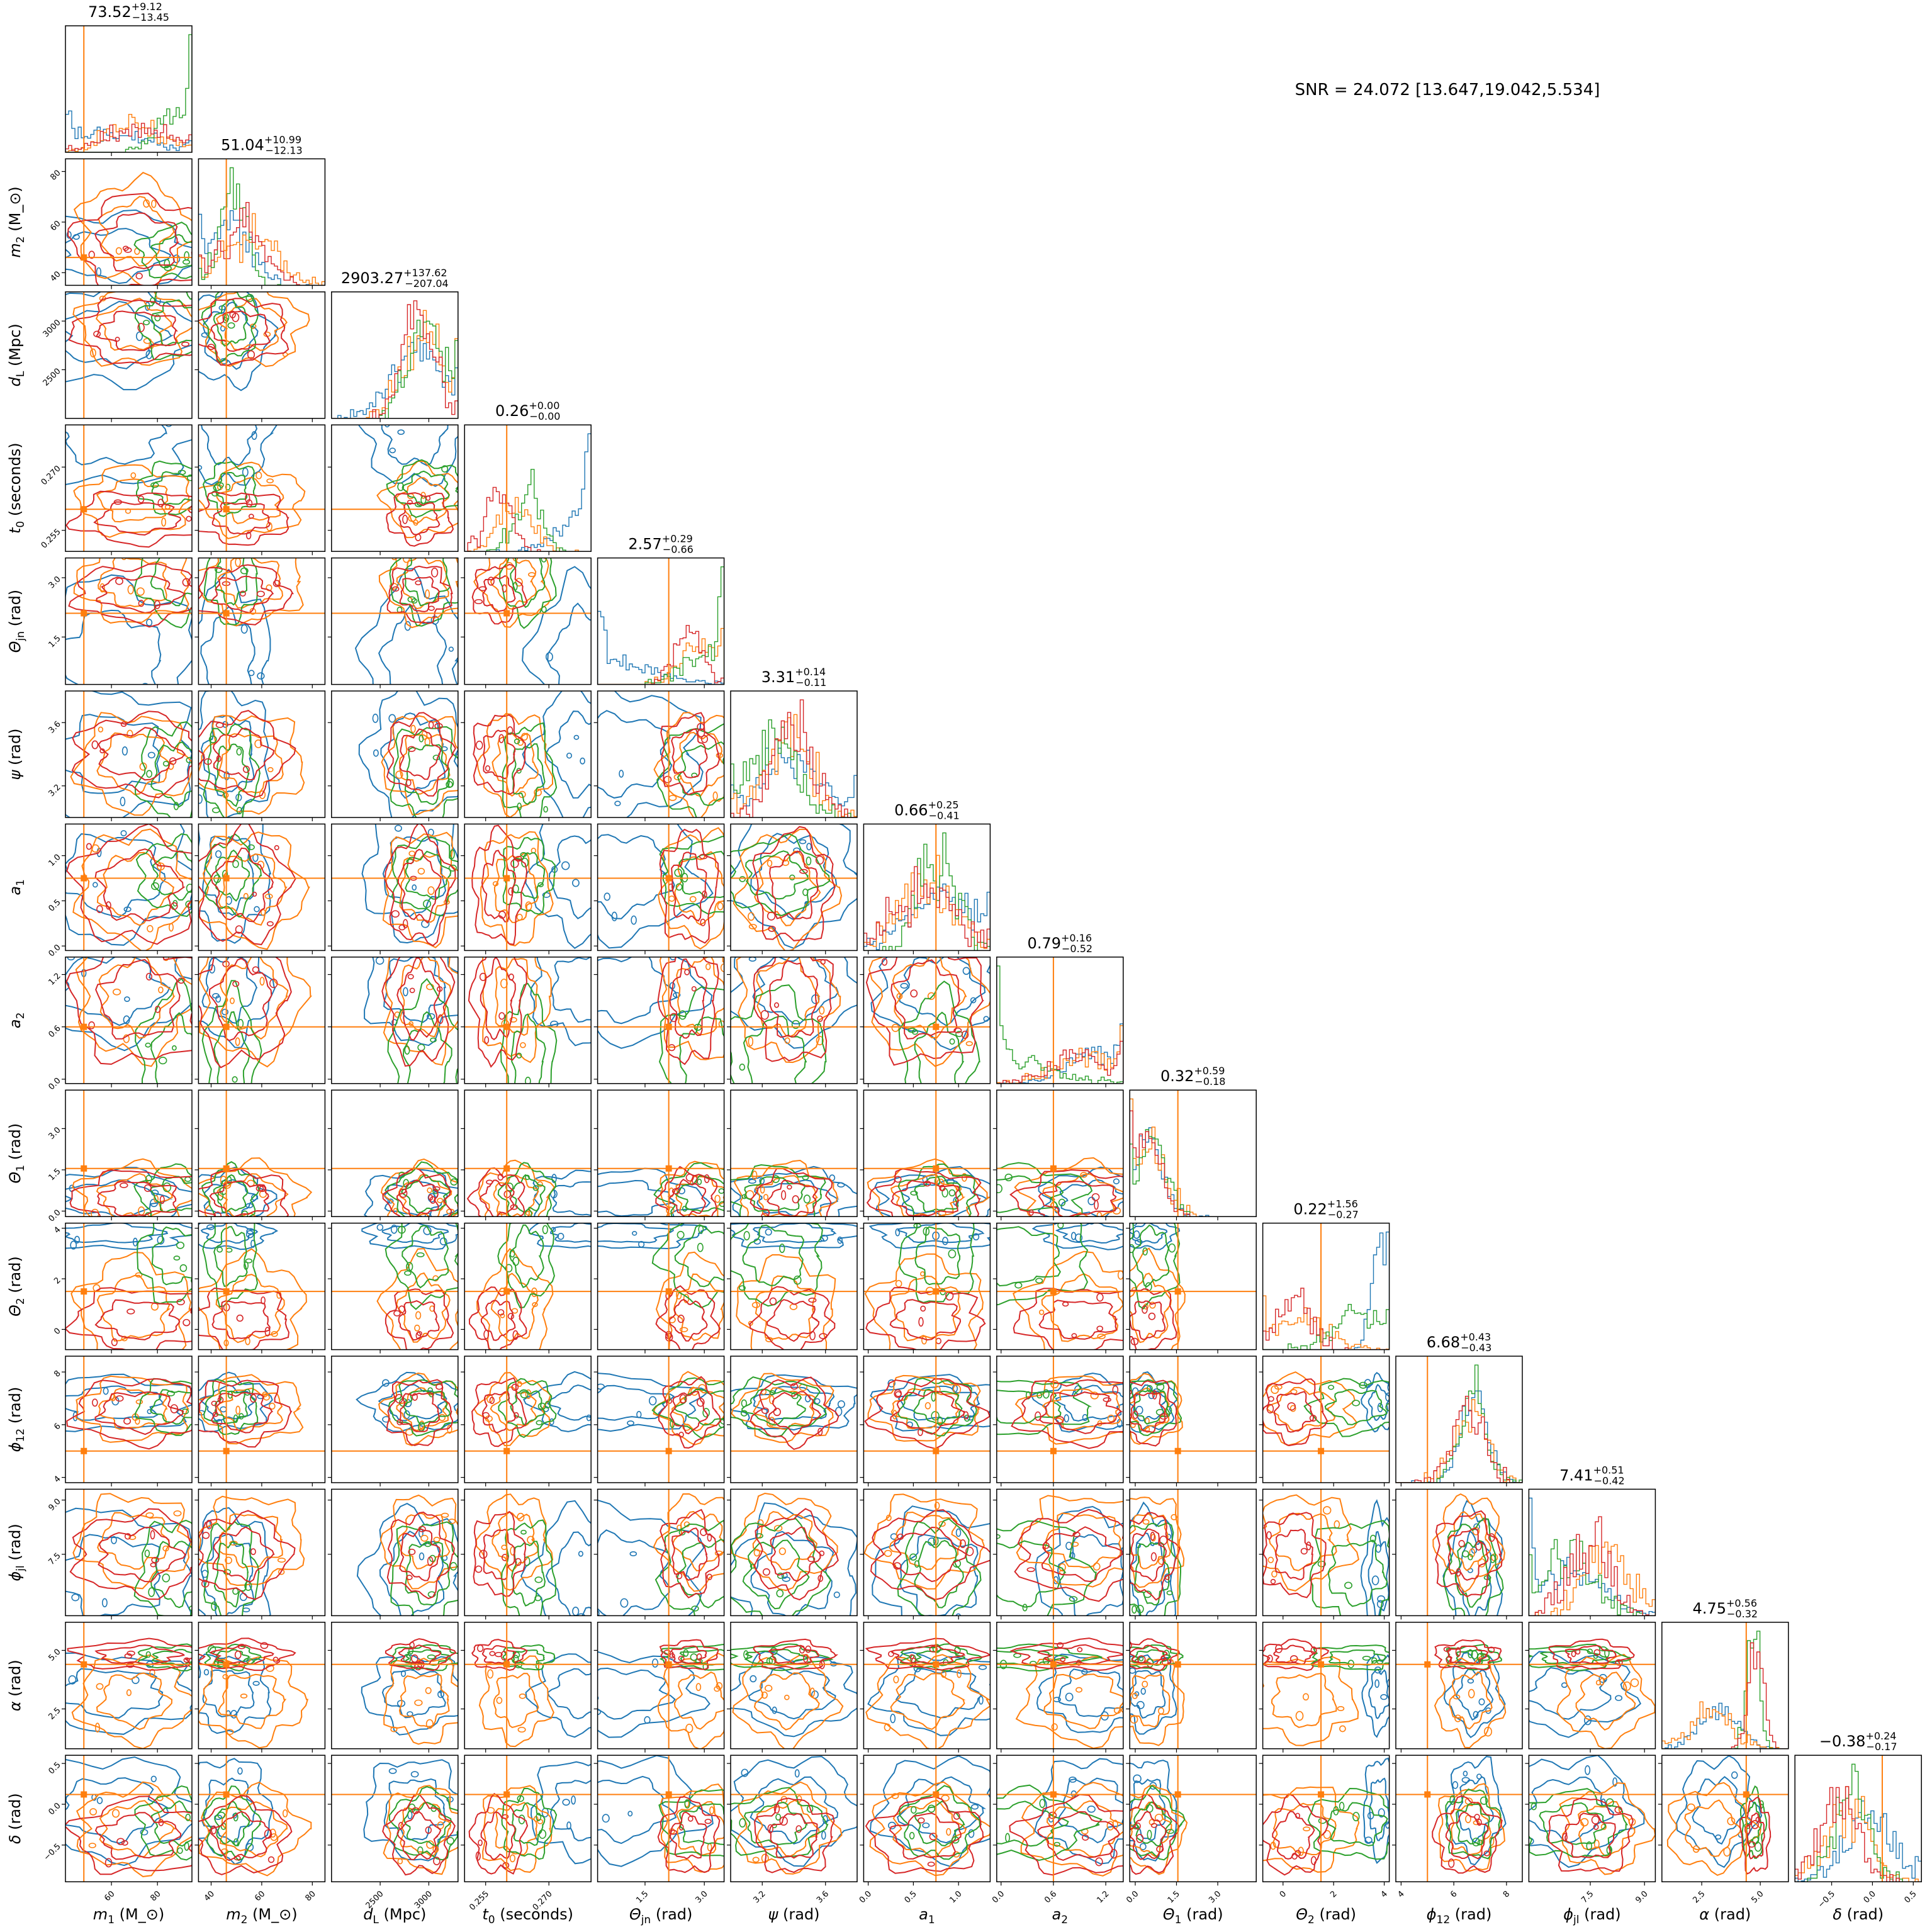  What do you see at coordinates (260, 1554) in the screenshot?
I see `contour-panel-m2-phijl` at bounding box center [260, 1554].